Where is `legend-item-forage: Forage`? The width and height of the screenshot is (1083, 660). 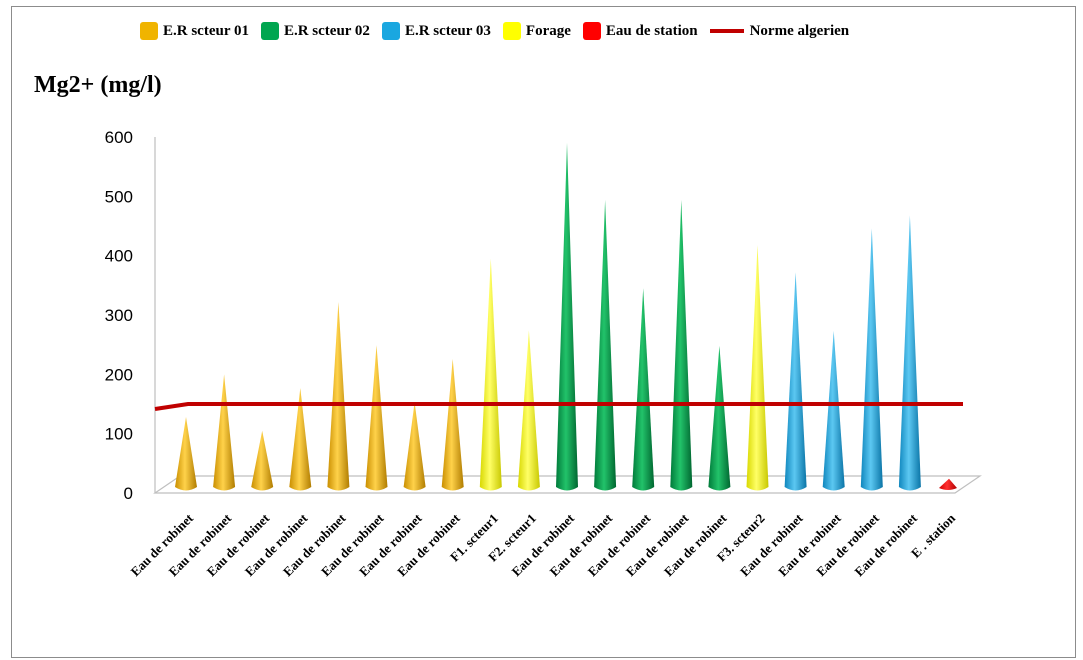 legend-item-forage: Forage is located at coordinates (536, 31).